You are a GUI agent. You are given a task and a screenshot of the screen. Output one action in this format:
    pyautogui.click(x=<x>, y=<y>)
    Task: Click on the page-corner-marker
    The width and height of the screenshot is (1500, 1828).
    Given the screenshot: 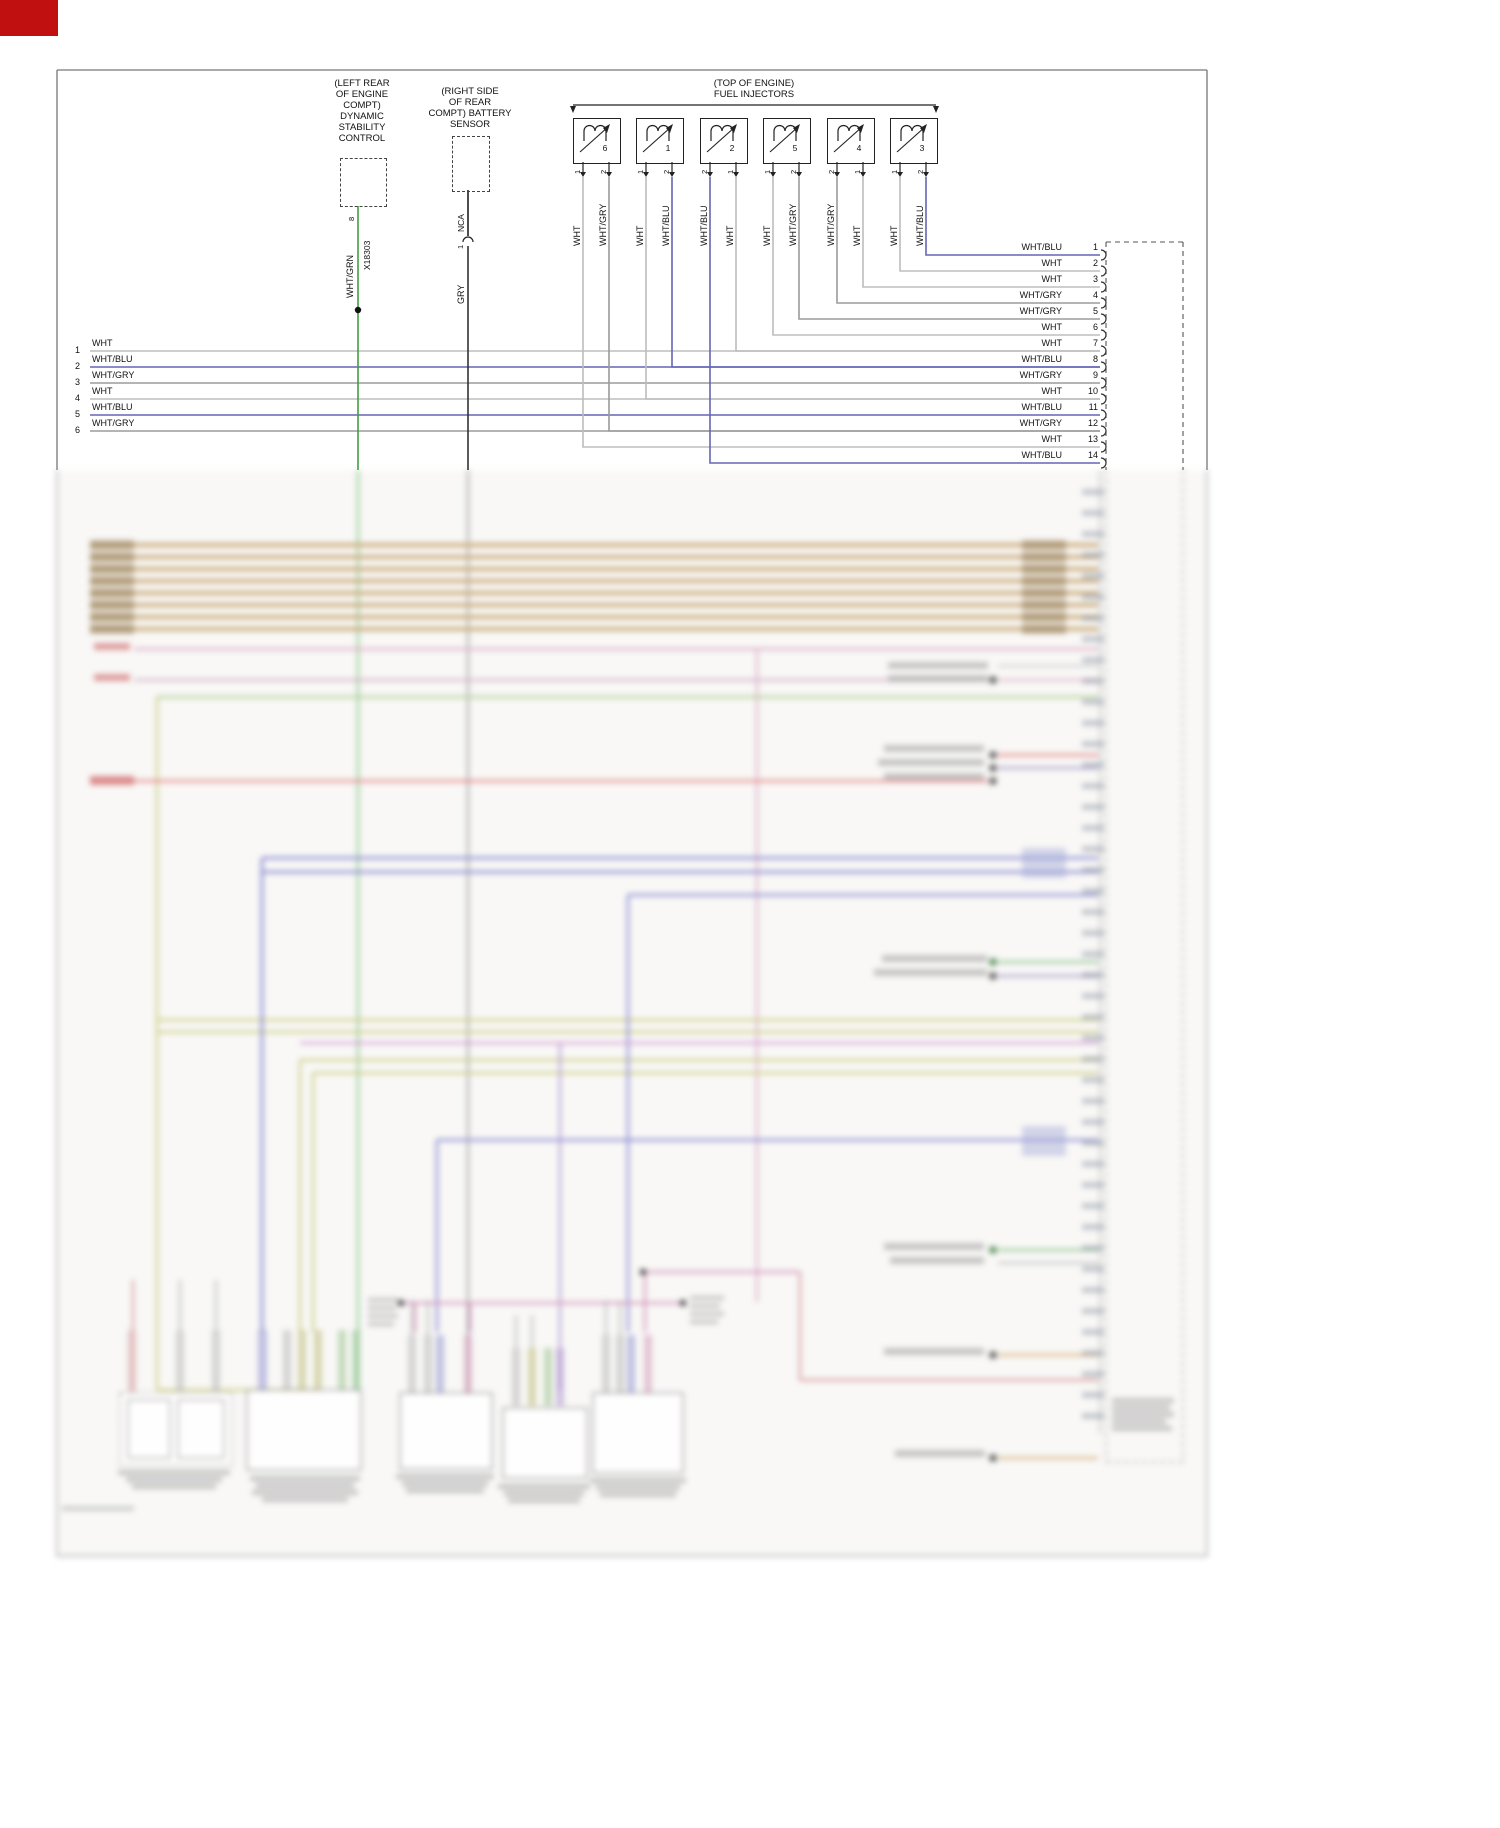 What is the action you would take?
    pyautogui.click(x=29, y=18)
    